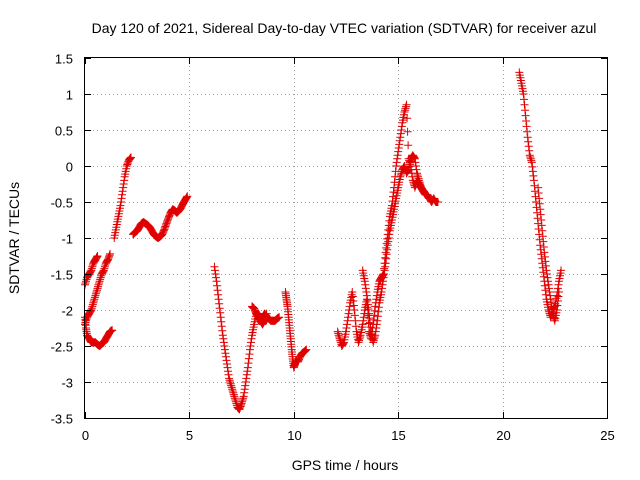 The image size is (640, 480). What do you see at coordinates (259, 315) in the screenshot?
I see `series-segment-3b` at bounding box center [259, 315].